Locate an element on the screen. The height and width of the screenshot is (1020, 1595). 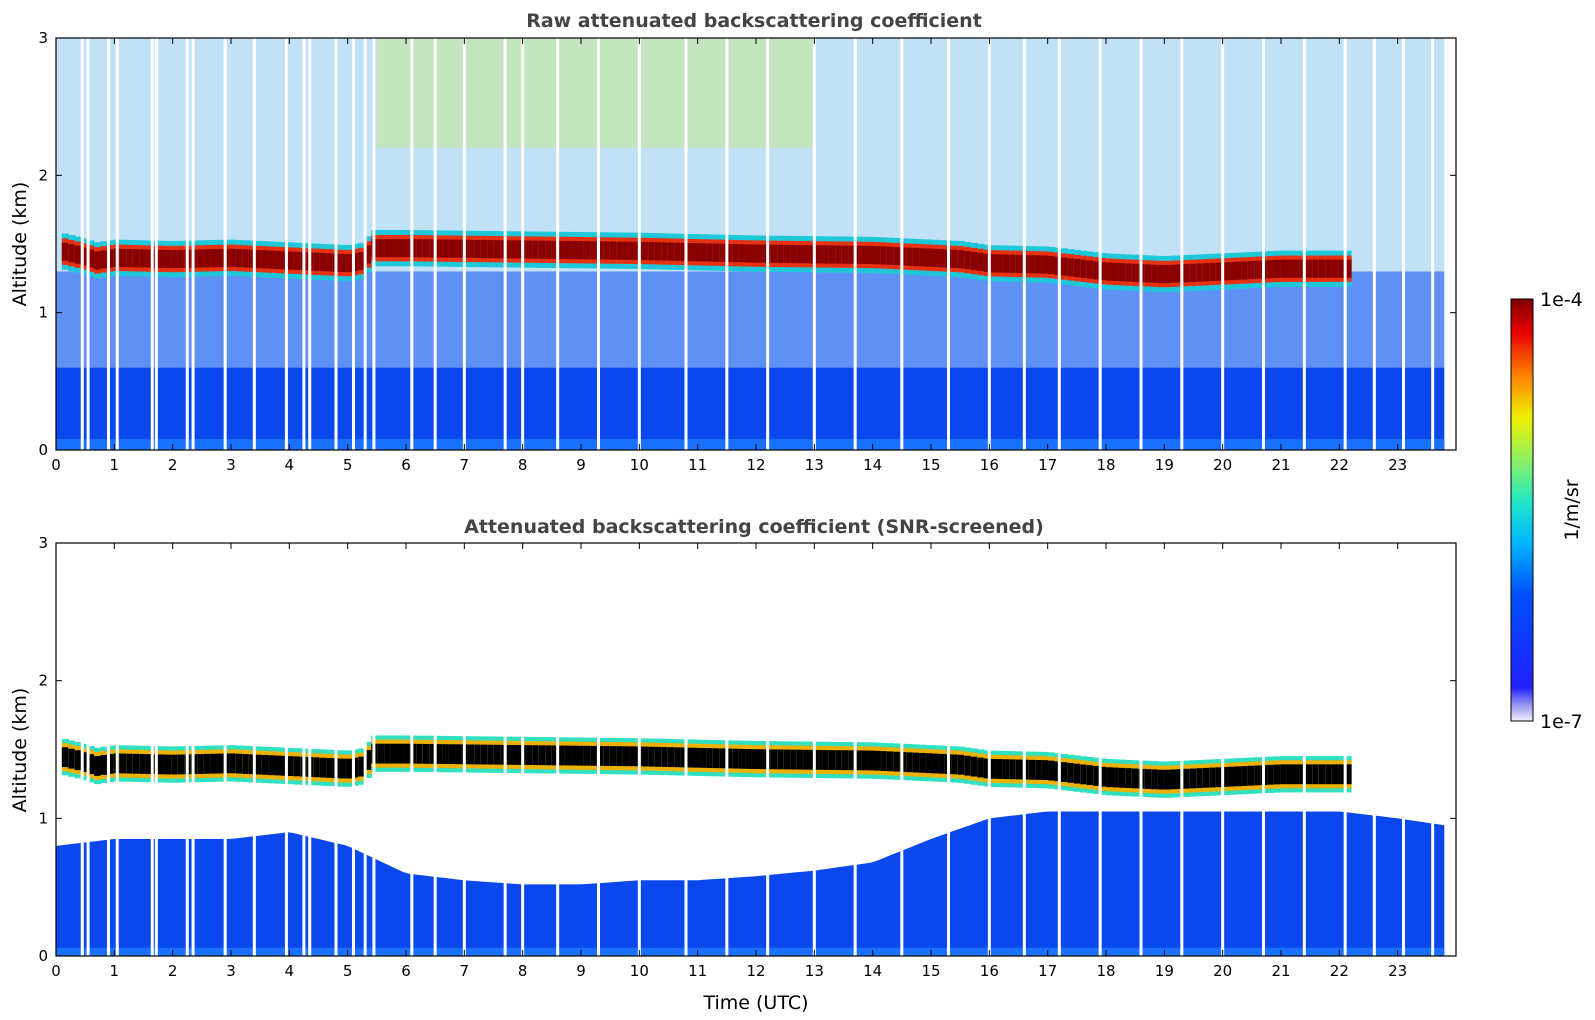
colorbar: 1e-4 1e-7 1/m/sr is located at coordinates (1546, 511).